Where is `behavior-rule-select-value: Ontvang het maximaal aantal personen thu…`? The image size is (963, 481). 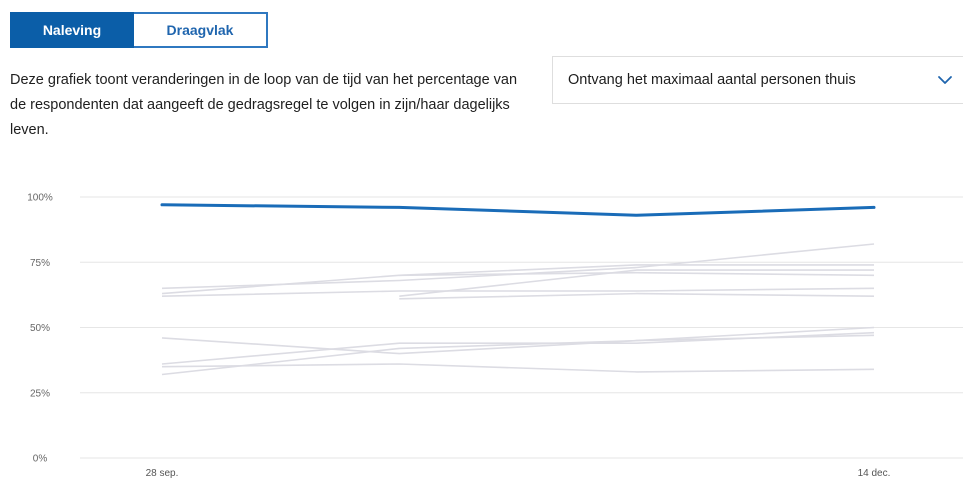 behavior-rule-select-value: Ontvang het maximaal aantal personen thu… is located at coordinates (712, 80).